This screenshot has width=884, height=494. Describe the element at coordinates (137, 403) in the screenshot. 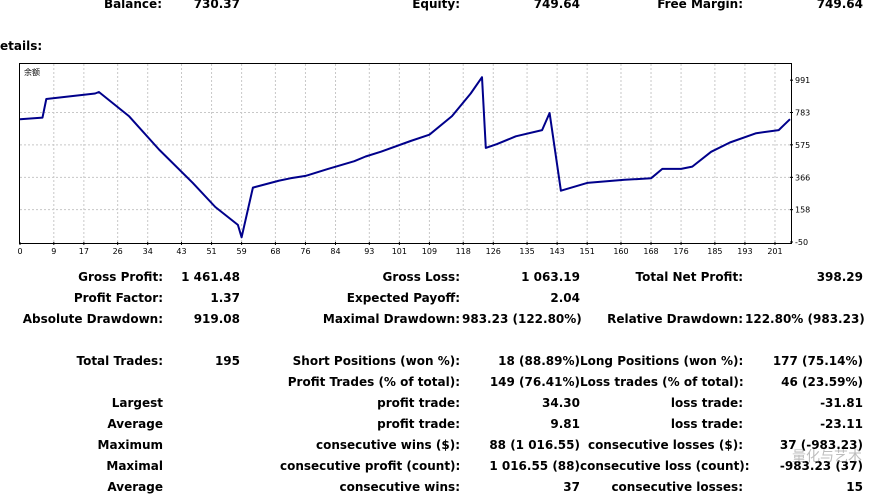

I see `largest-label: Largest` at that location.